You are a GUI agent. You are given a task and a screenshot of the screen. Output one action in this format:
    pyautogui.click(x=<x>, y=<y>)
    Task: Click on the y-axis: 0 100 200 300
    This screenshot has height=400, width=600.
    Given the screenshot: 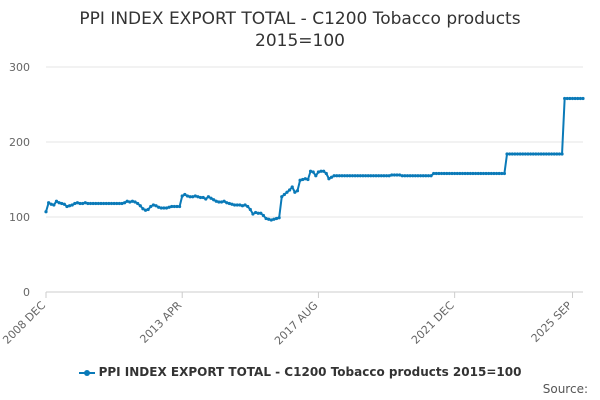 What is the action you would take?
    pyautogui.click(x=19, y=180)
    